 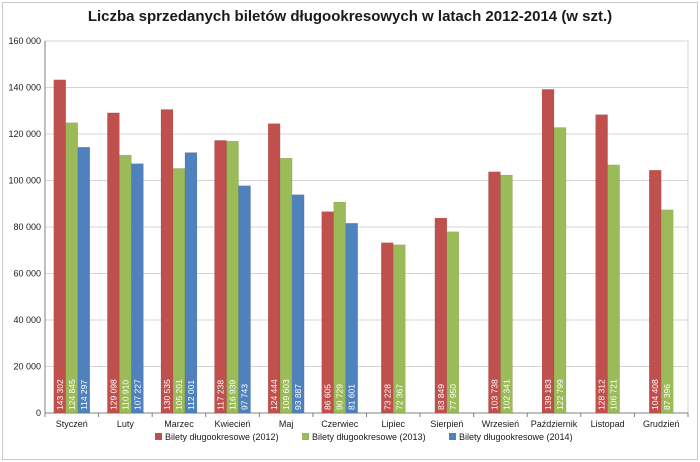 What do you see at coordinates (661, 424) in the screenshot?
I see `x-tick-label: Grudzień` at bounding box center [661, 424].